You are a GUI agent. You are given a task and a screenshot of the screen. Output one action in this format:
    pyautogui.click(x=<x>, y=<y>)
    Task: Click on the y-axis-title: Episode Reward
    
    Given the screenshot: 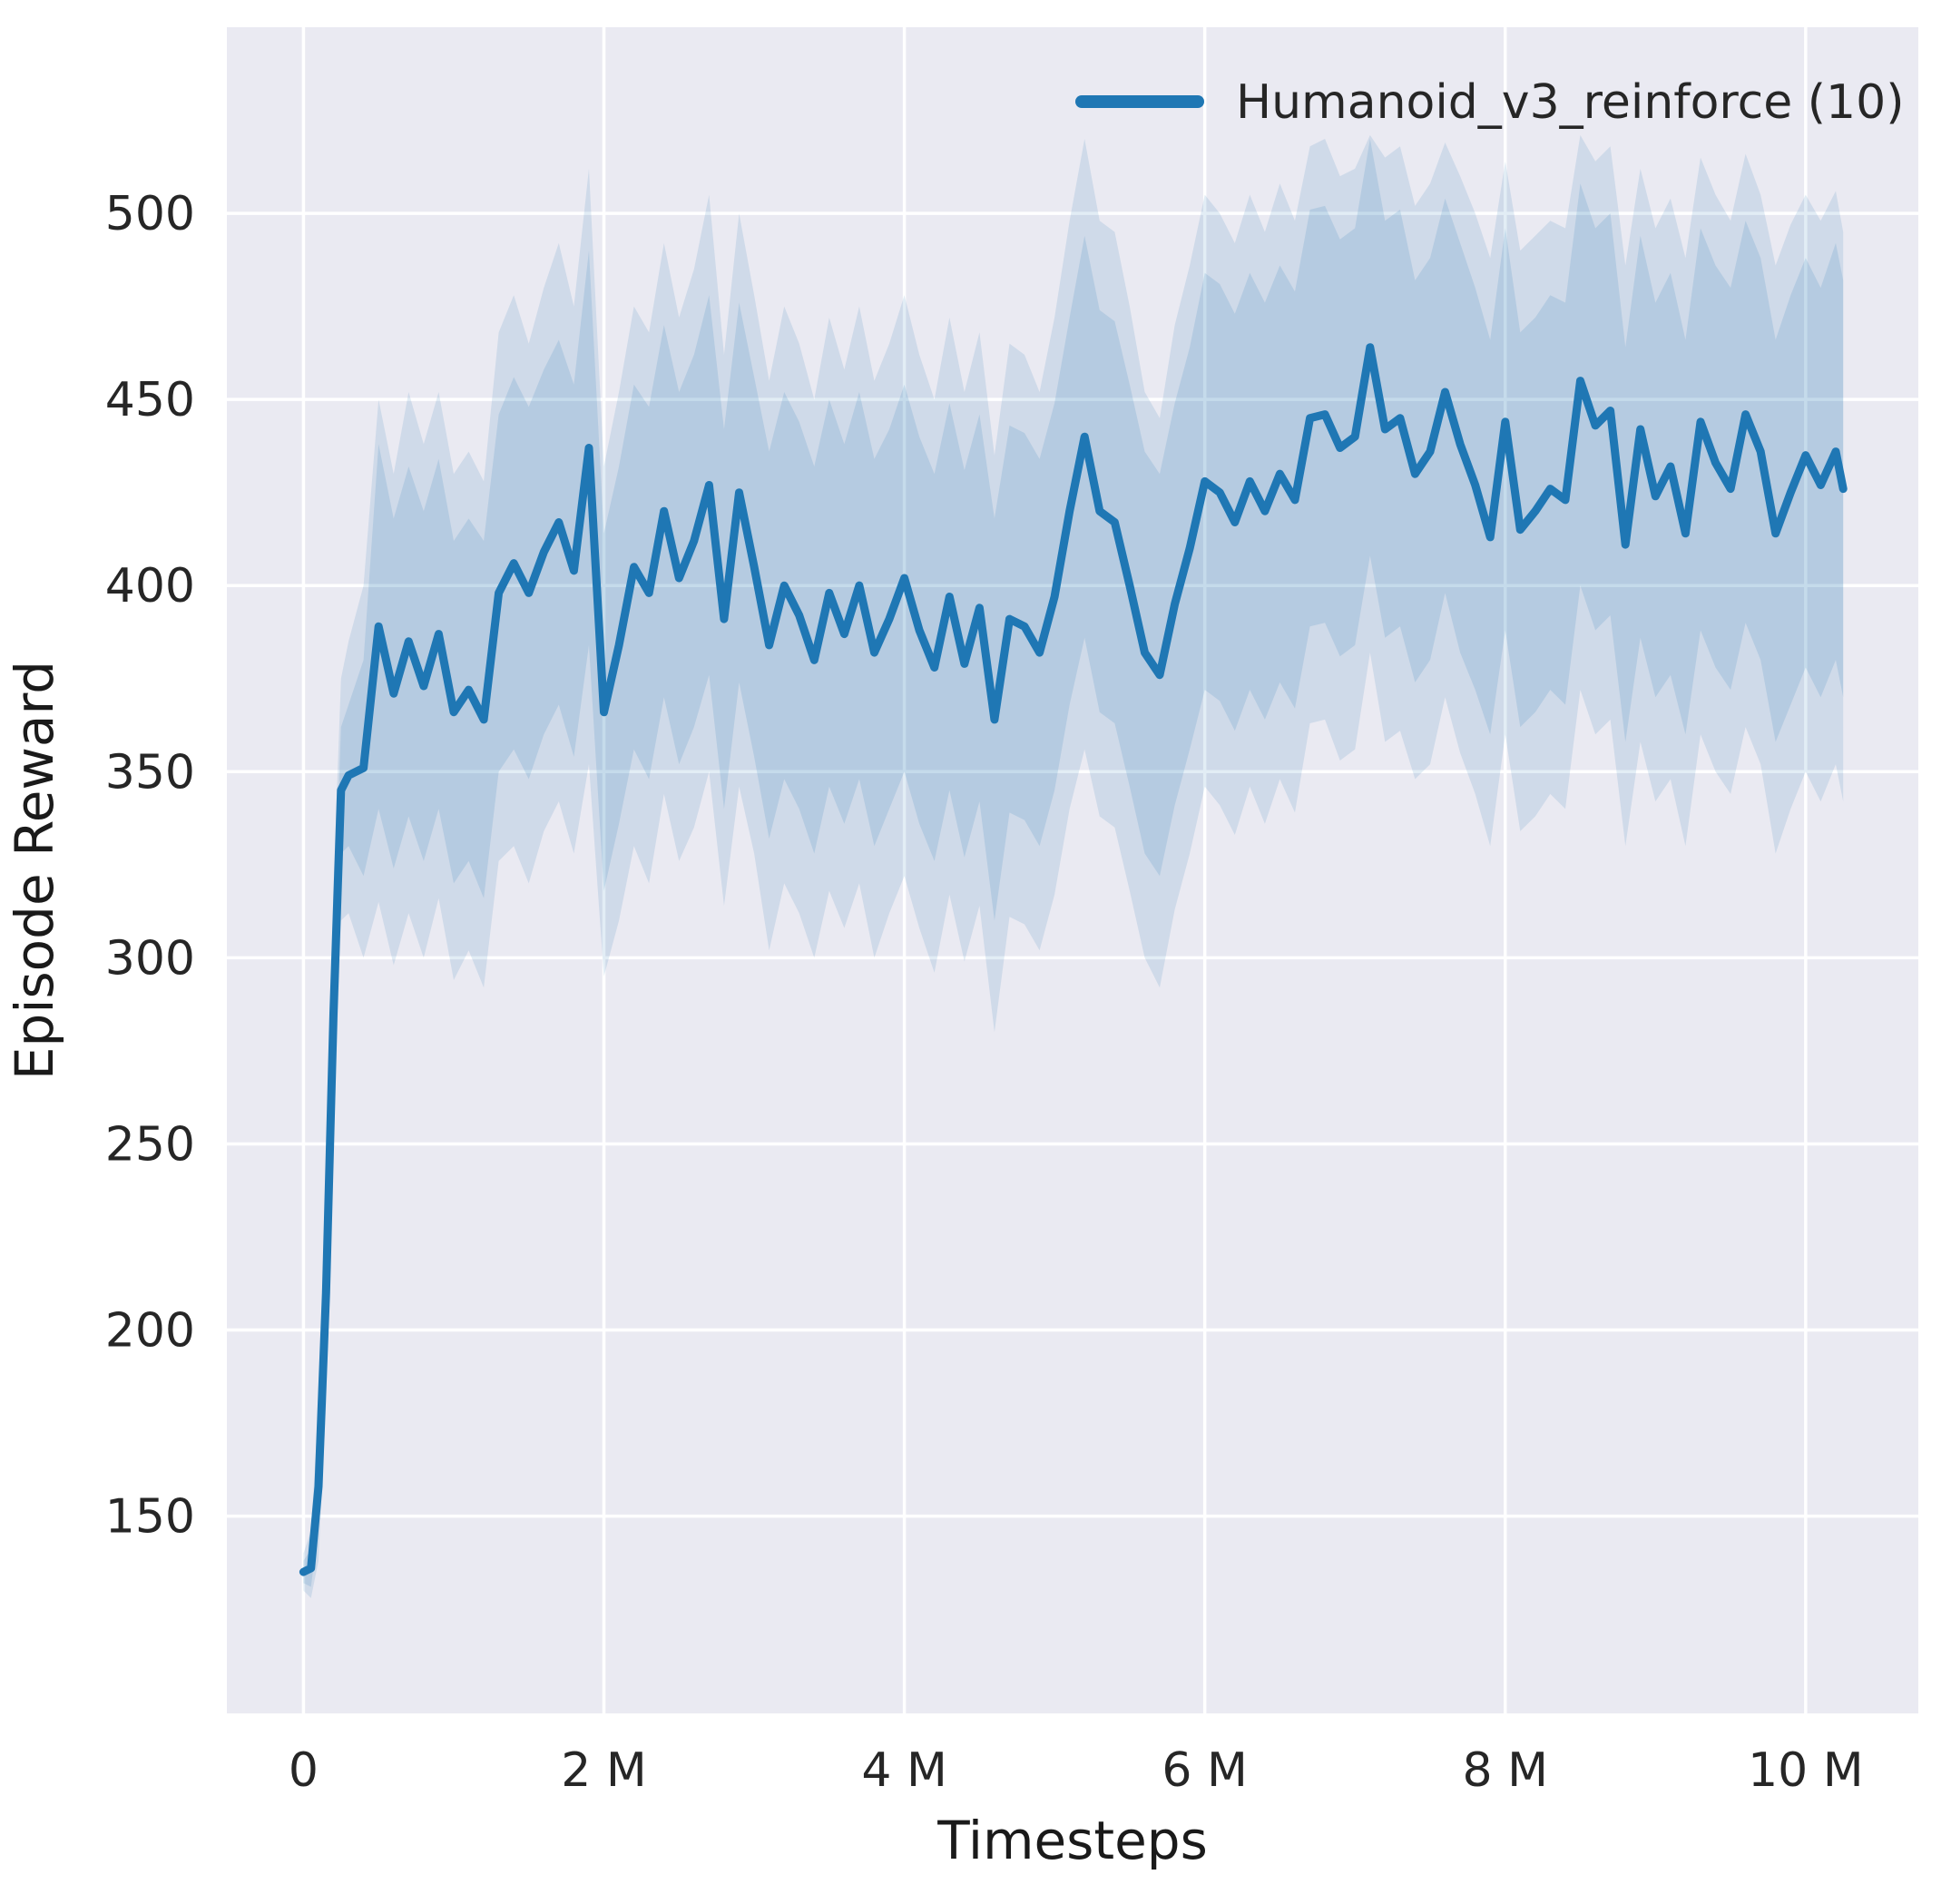 What is the action you would take?
    pyautogui.click(x=34, y=870)
    